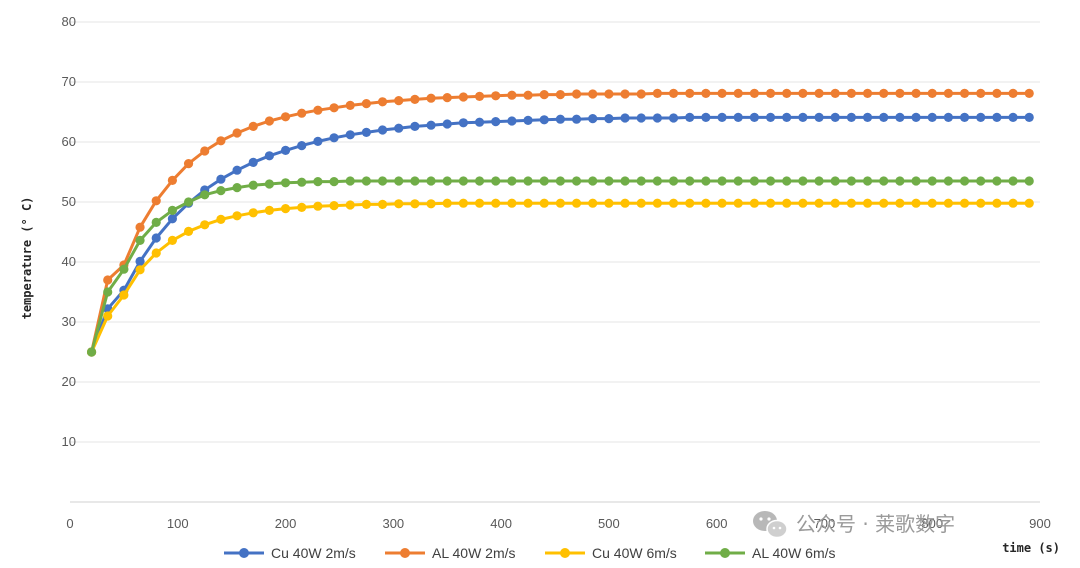 The width and height of the screenshot is (1080, 568). Describe the element at coordinates (474, 553) in the screenshot. I see `legend-label: AL 40W 2m/s` at that location.